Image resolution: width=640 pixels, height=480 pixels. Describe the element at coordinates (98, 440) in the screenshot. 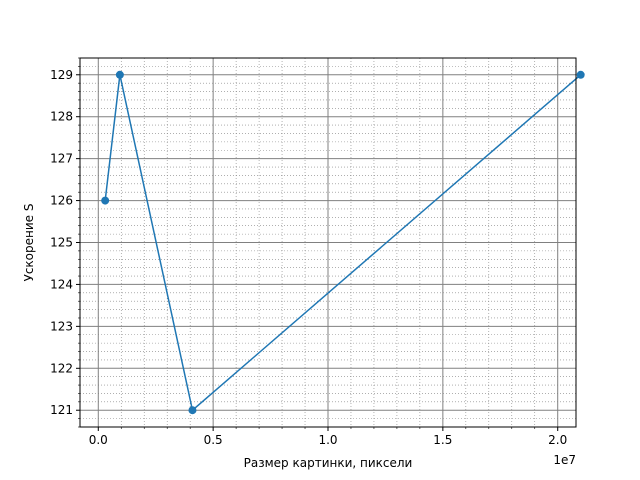

I see `x-tick-label: 0.0` at that location.